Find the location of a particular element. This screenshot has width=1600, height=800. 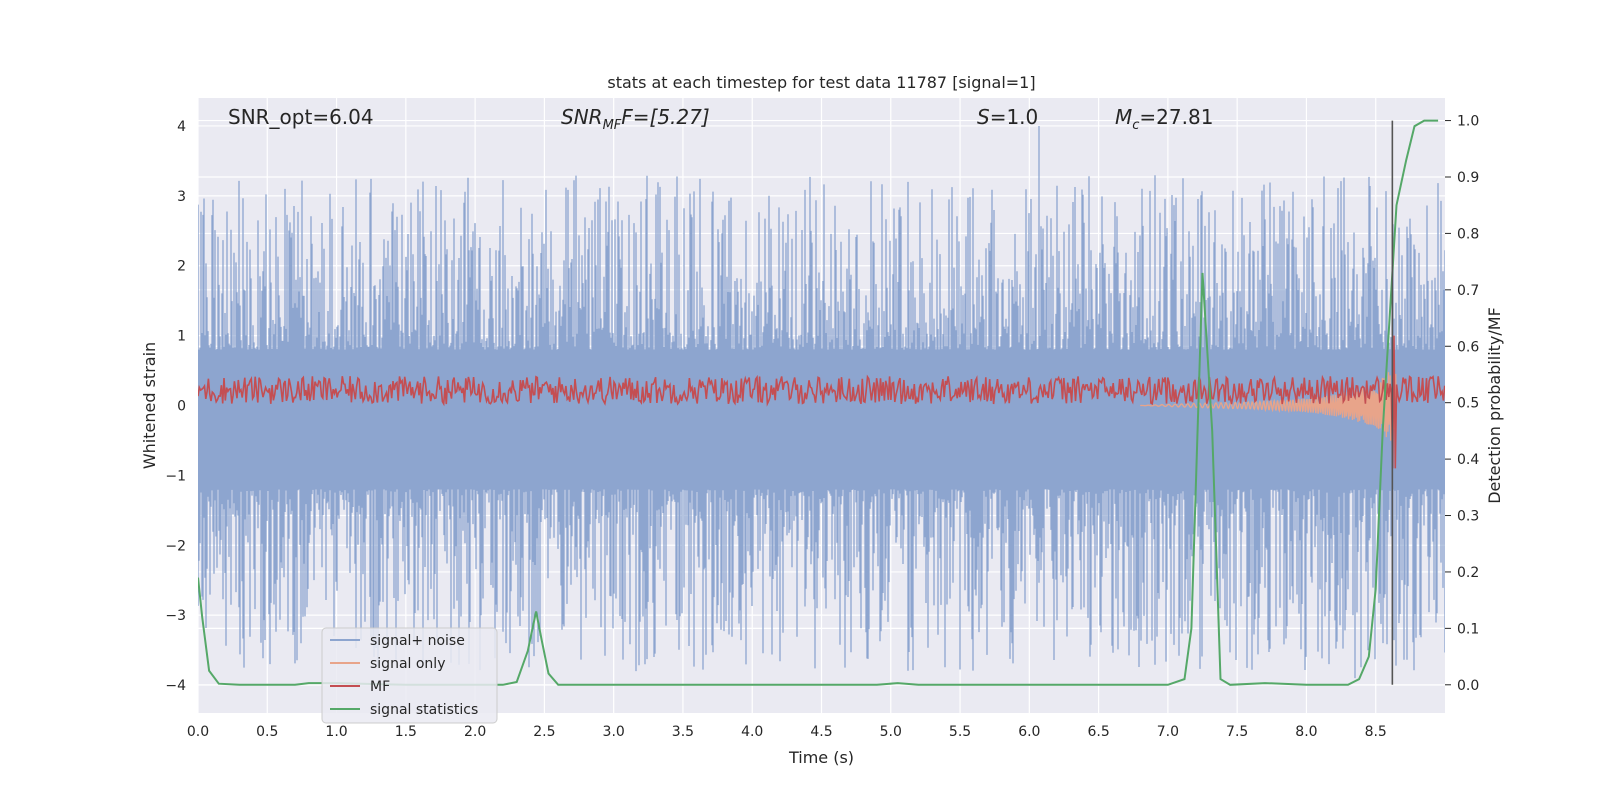

y-tick-label-left: 0 is located at coordinates (181, 407).